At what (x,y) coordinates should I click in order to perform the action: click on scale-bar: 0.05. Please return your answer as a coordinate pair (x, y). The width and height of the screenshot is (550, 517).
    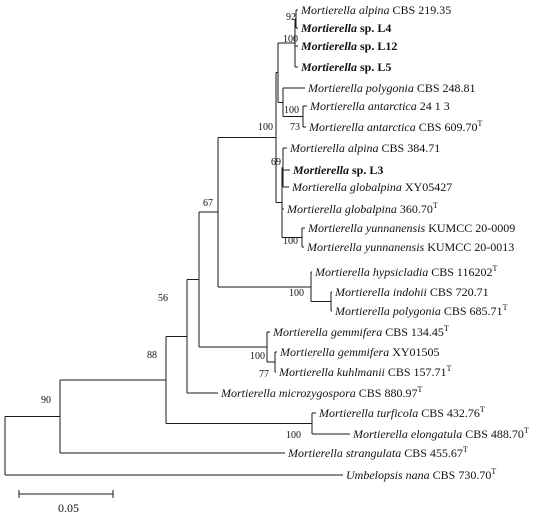
    Looking at the image, I should click on (66, 502).